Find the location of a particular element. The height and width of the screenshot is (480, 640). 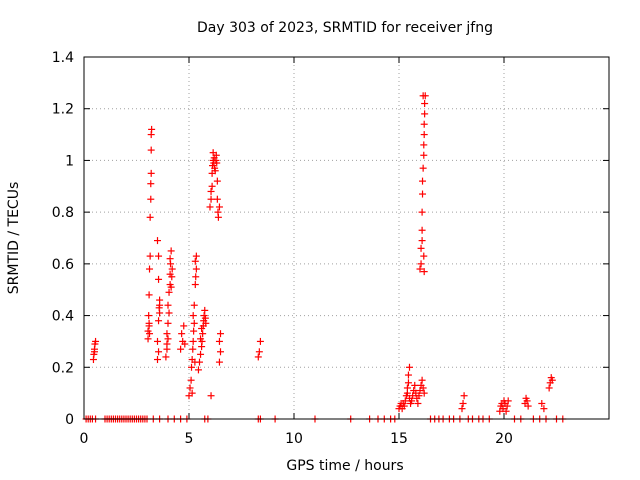

x-axis-label: GPS time / hours is located at coordinates (344, 466).